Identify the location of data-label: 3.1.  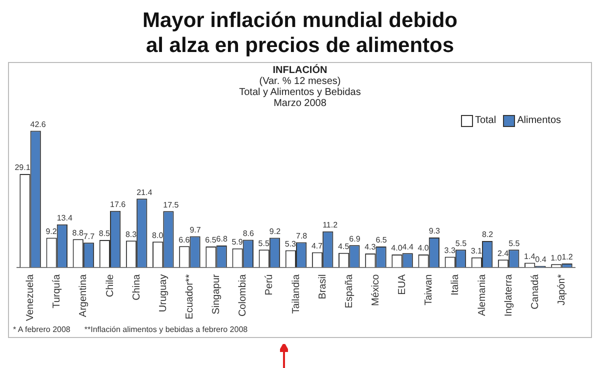
(476, 251).